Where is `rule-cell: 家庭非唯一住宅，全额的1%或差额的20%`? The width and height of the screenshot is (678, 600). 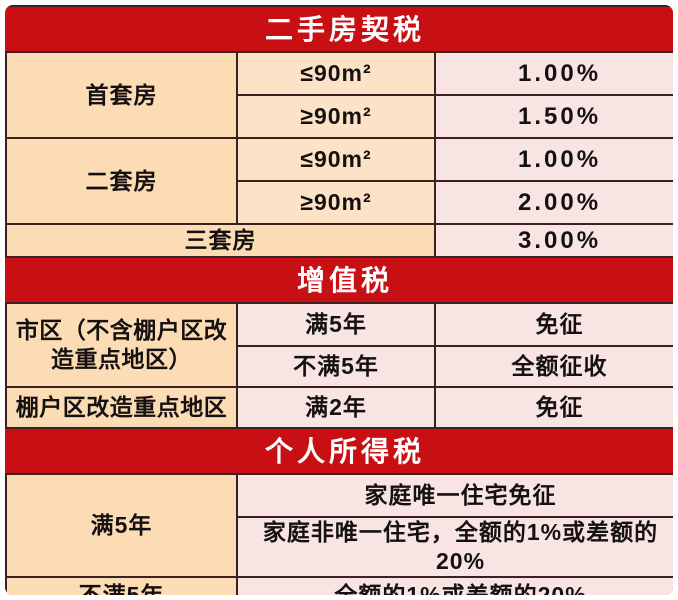 rule-cell: 家庭非唯一住宅，全额的1%或差额的20% is located at coordinates (454, 547).